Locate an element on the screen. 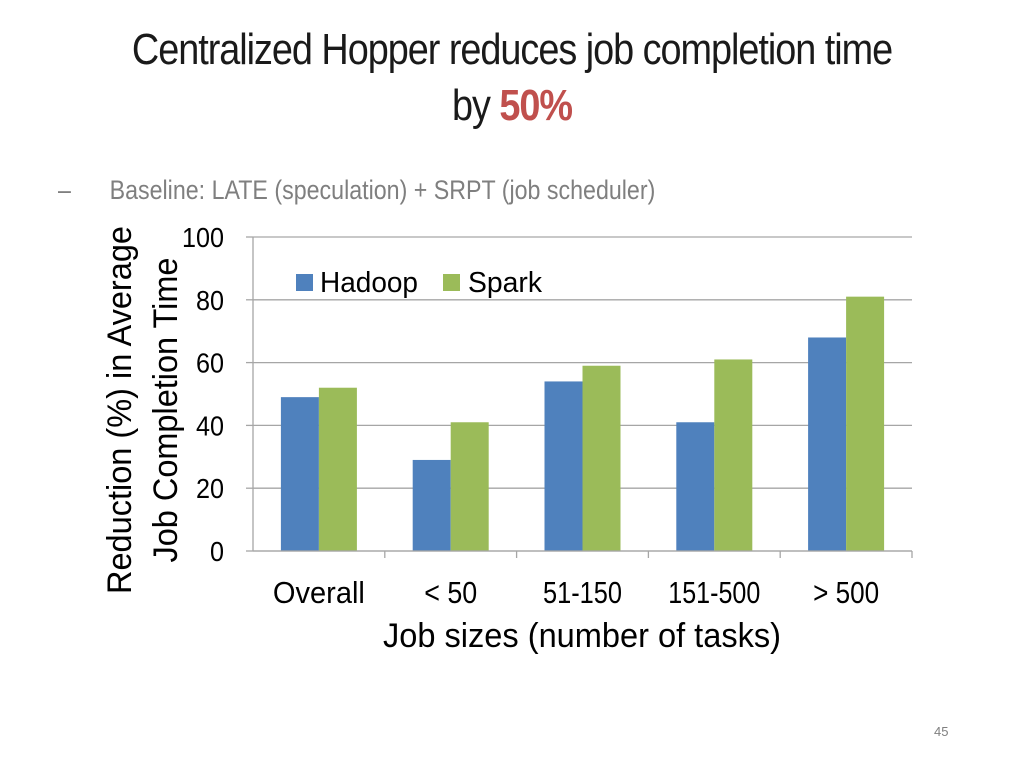 The height and width of the screenshot is (768, 1024). legend-swatch-spark is located at coordinates (451, 282).